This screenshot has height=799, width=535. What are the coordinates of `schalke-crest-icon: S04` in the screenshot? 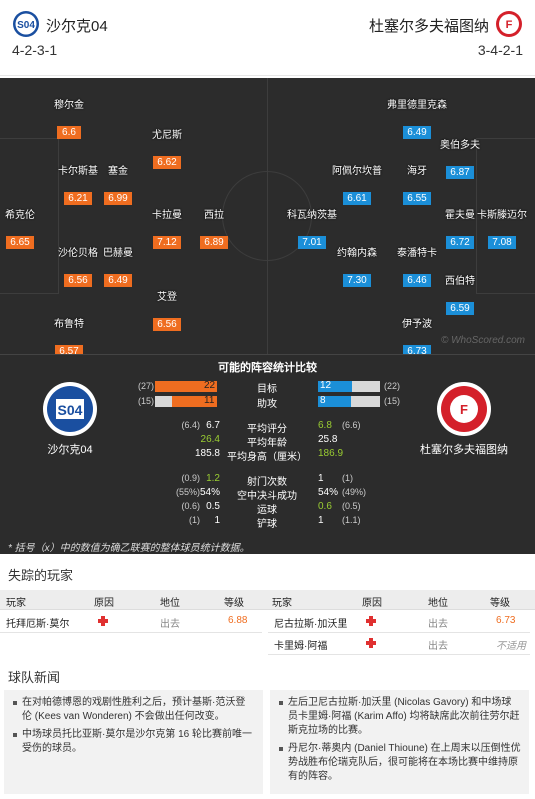 It's located at (70, 409).